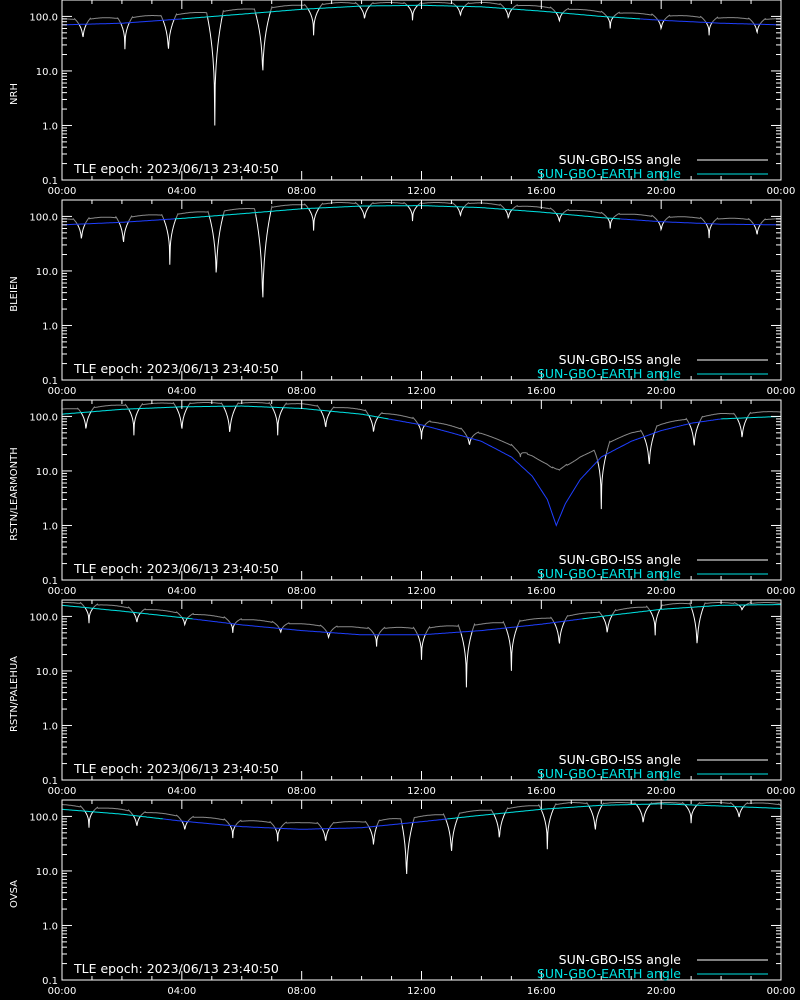 This screenshot has width=800, height=1000. Describe the element at coordinates (50, 326) in the screenshot. I see `y-tick-label: 1.0` at that location.